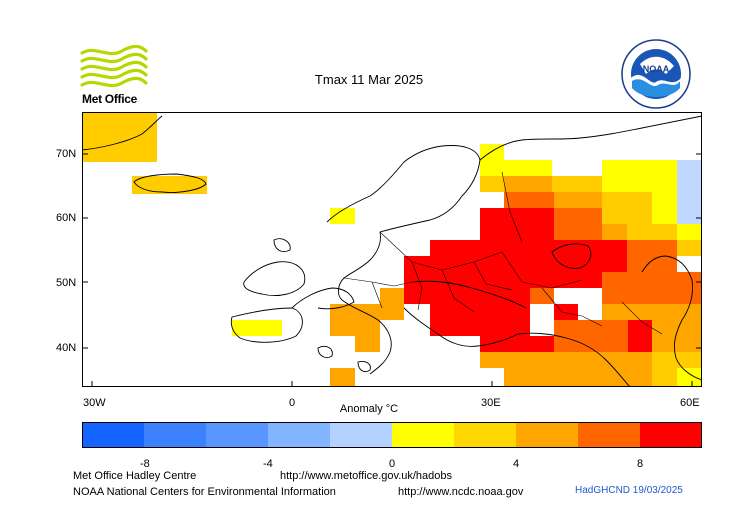 This screenshot has height=525, width=738. Describe the element at coordinates (369, 409) in the screenshot. I see `colorbar-label: Anomaly °C` at that location.